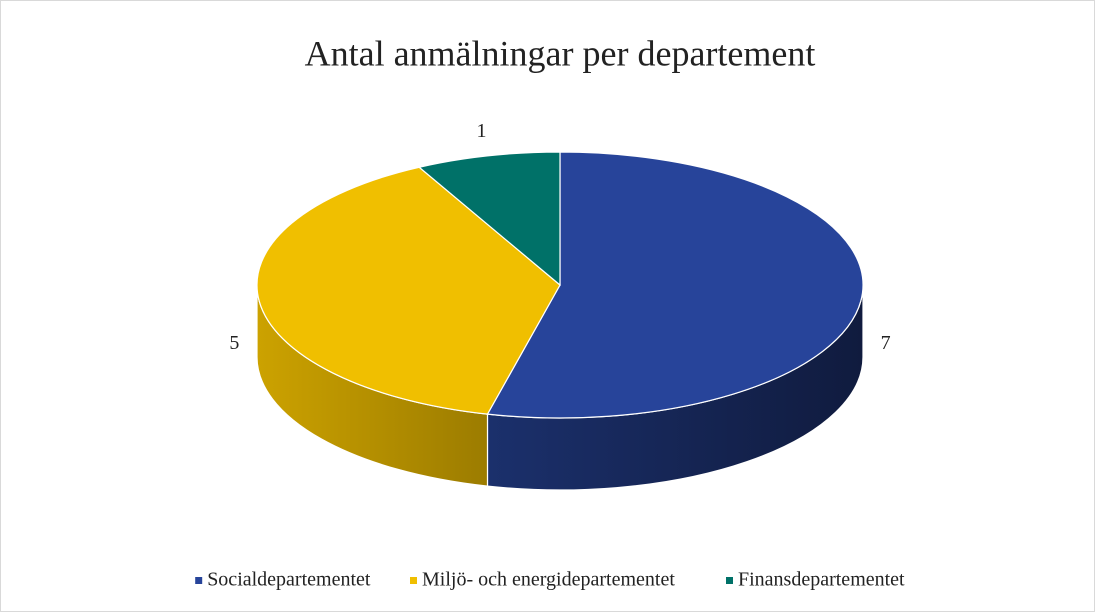 This screenshot has width=1095, height=612. What do you see at coordinates (886, 343) in the screenshot?
I see `data-label: 7` at bounding box center [886, 343].